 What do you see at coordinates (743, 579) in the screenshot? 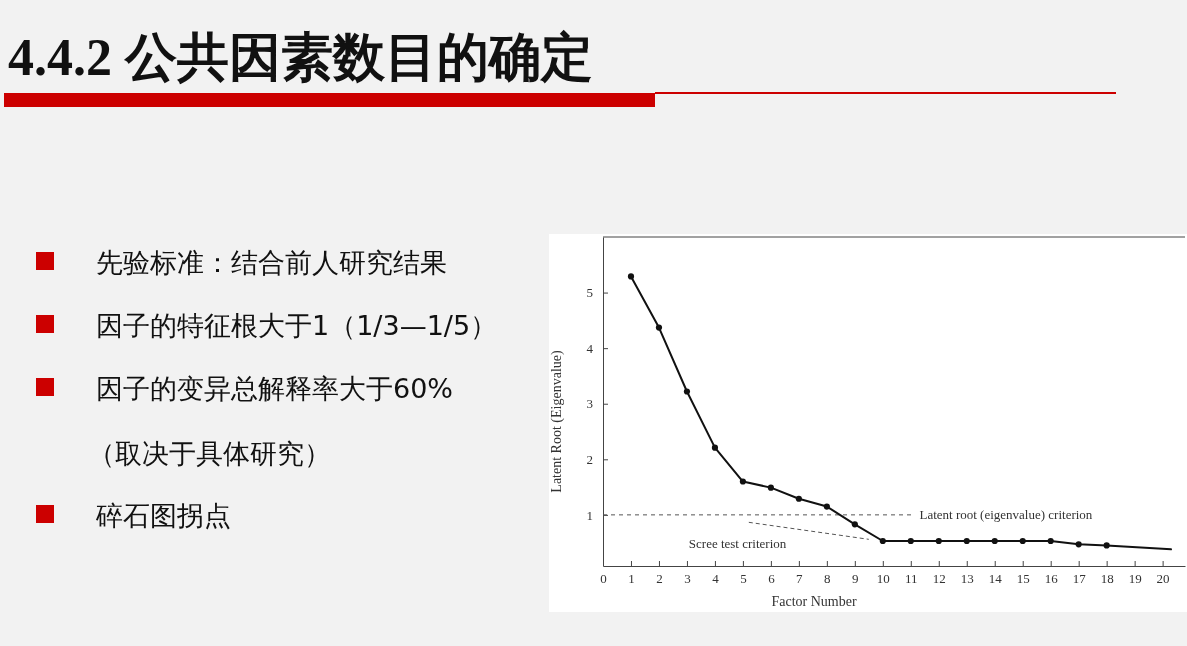
I see `x-tick-label: 5` at bounding box center [743, 579].